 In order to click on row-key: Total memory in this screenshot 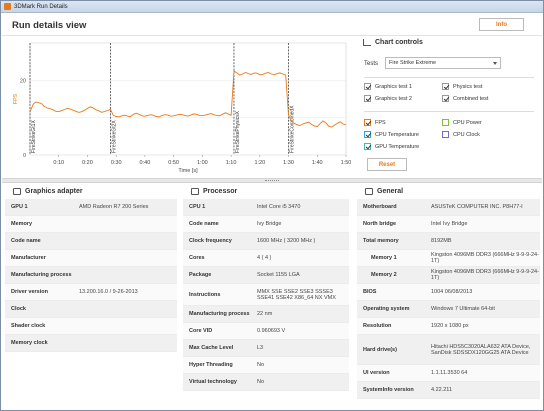, I will do `click(381, 241)`.